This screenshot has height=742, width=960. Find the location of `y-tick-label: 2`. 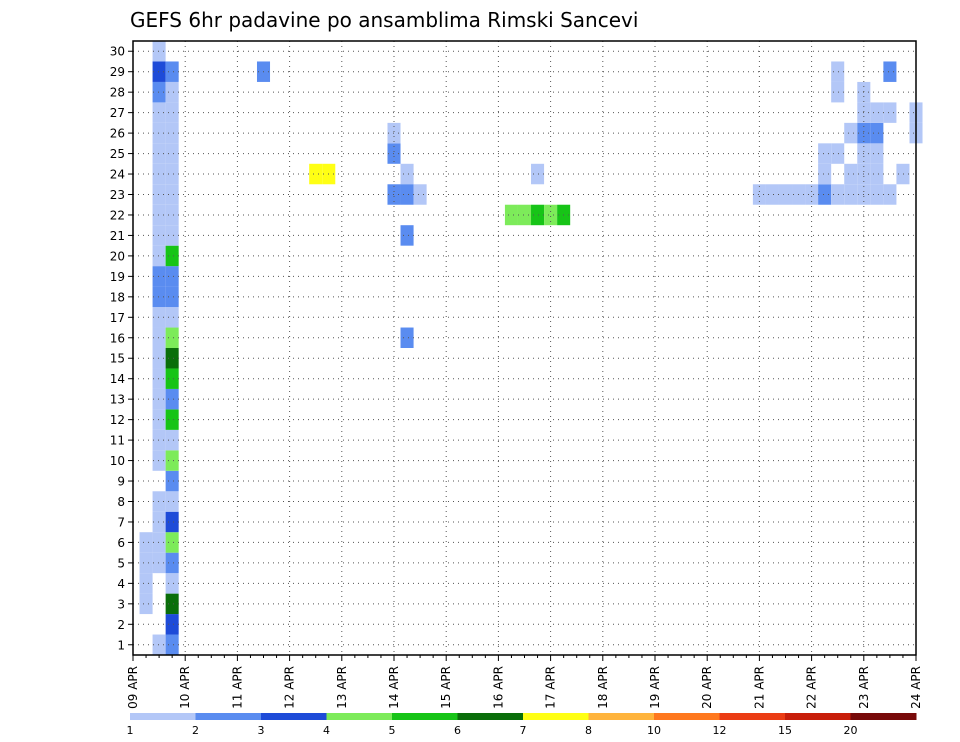

y-tick-label: 2 is located at coordinates (121, 625).